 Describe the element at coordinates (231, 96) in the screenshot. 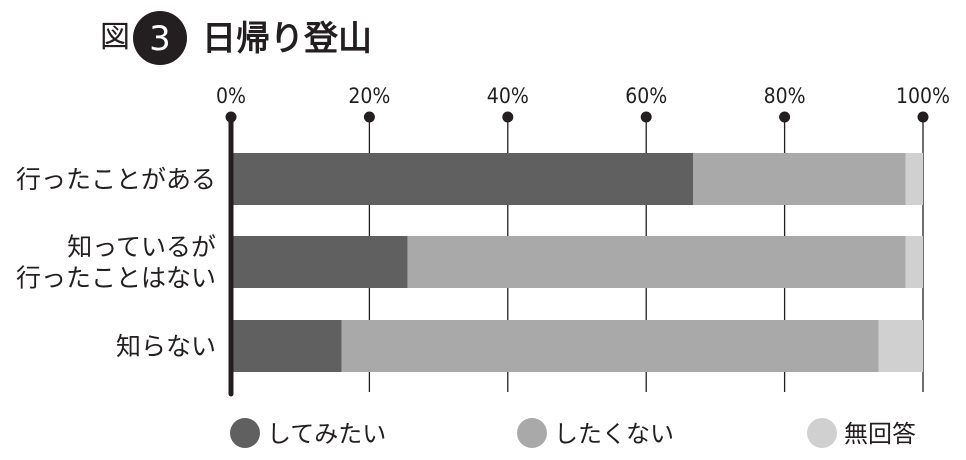

I see `x-tick-label: 0%` at that location.